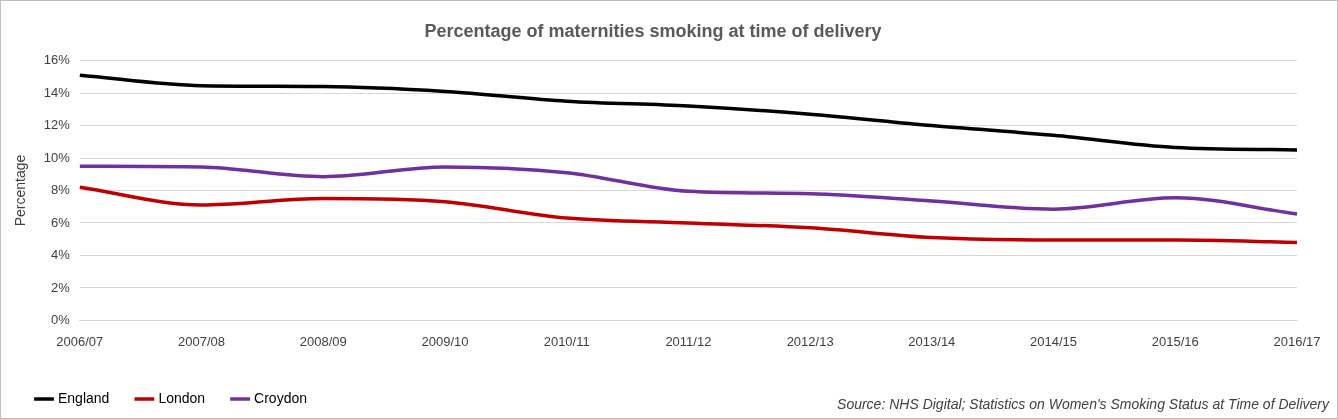 Image resolution: width=1338 pixels, height=419 pixels. What do you see at coordinates (810, 341) in the screenshot?
I see `x-tick-label: 2012/13` at bounding box center [810, 341].